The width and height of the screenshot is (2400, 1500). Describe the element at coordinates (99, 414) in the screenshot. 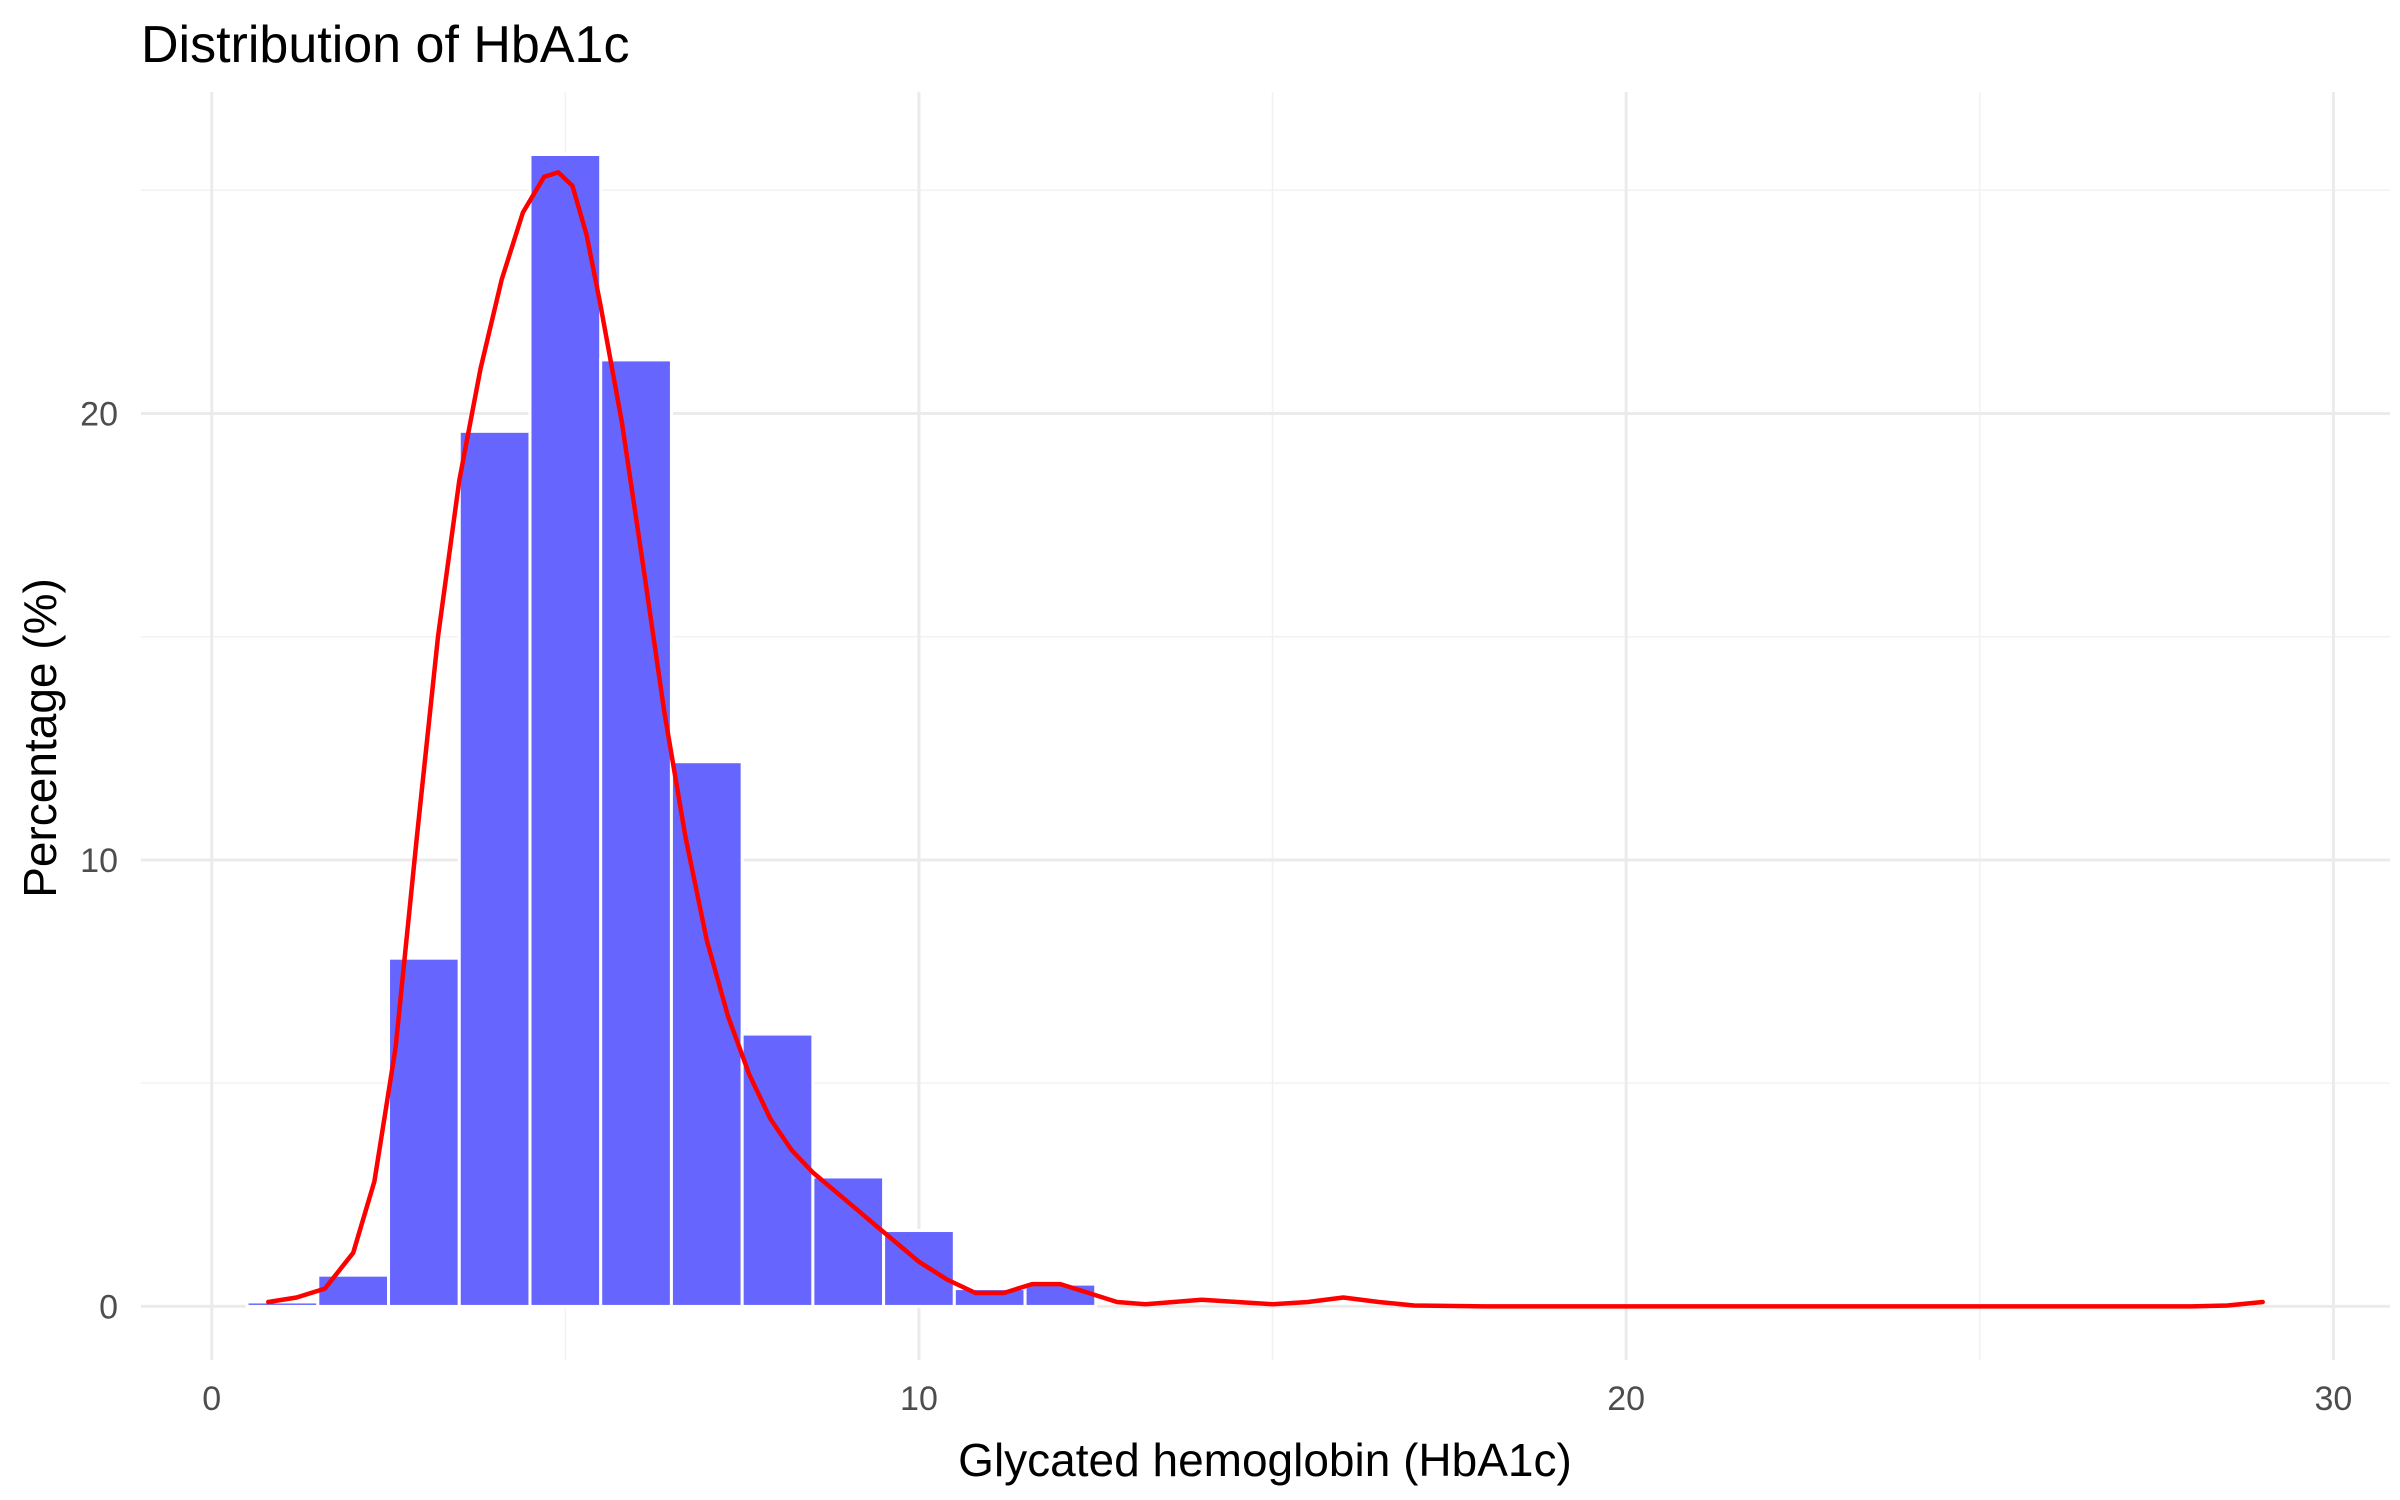

I see `y-tick-label: 20` at that location.